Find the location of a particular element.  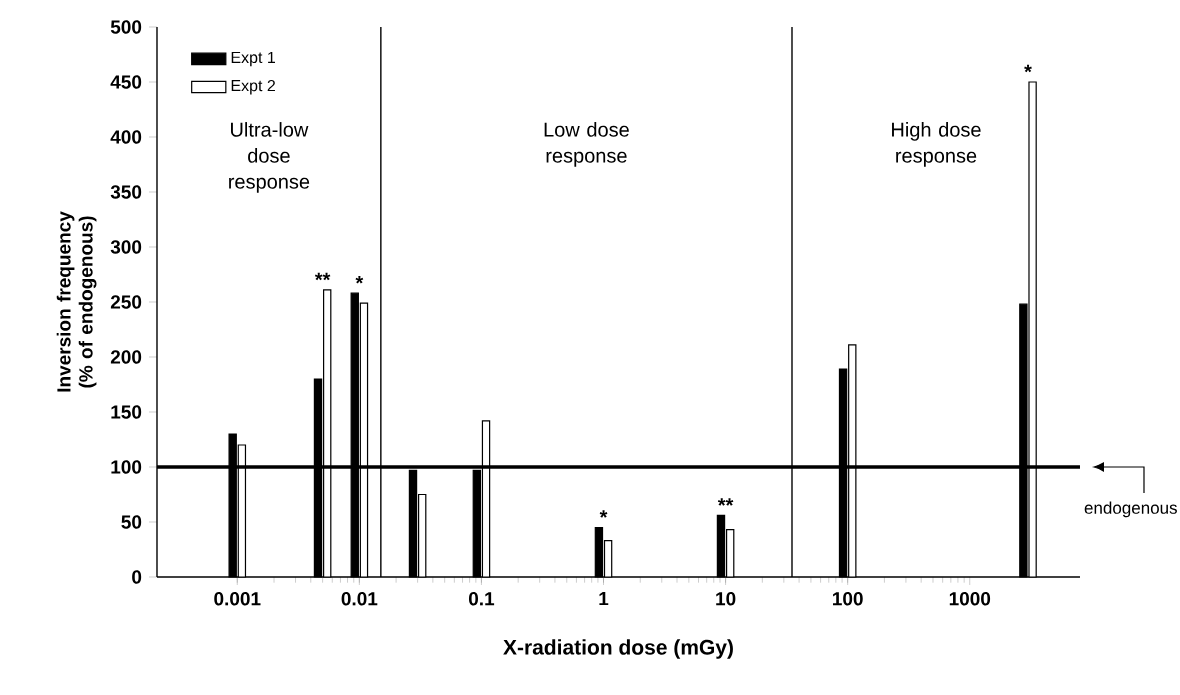

legend-label: Expt 2 is located at coordinates (253, 87).